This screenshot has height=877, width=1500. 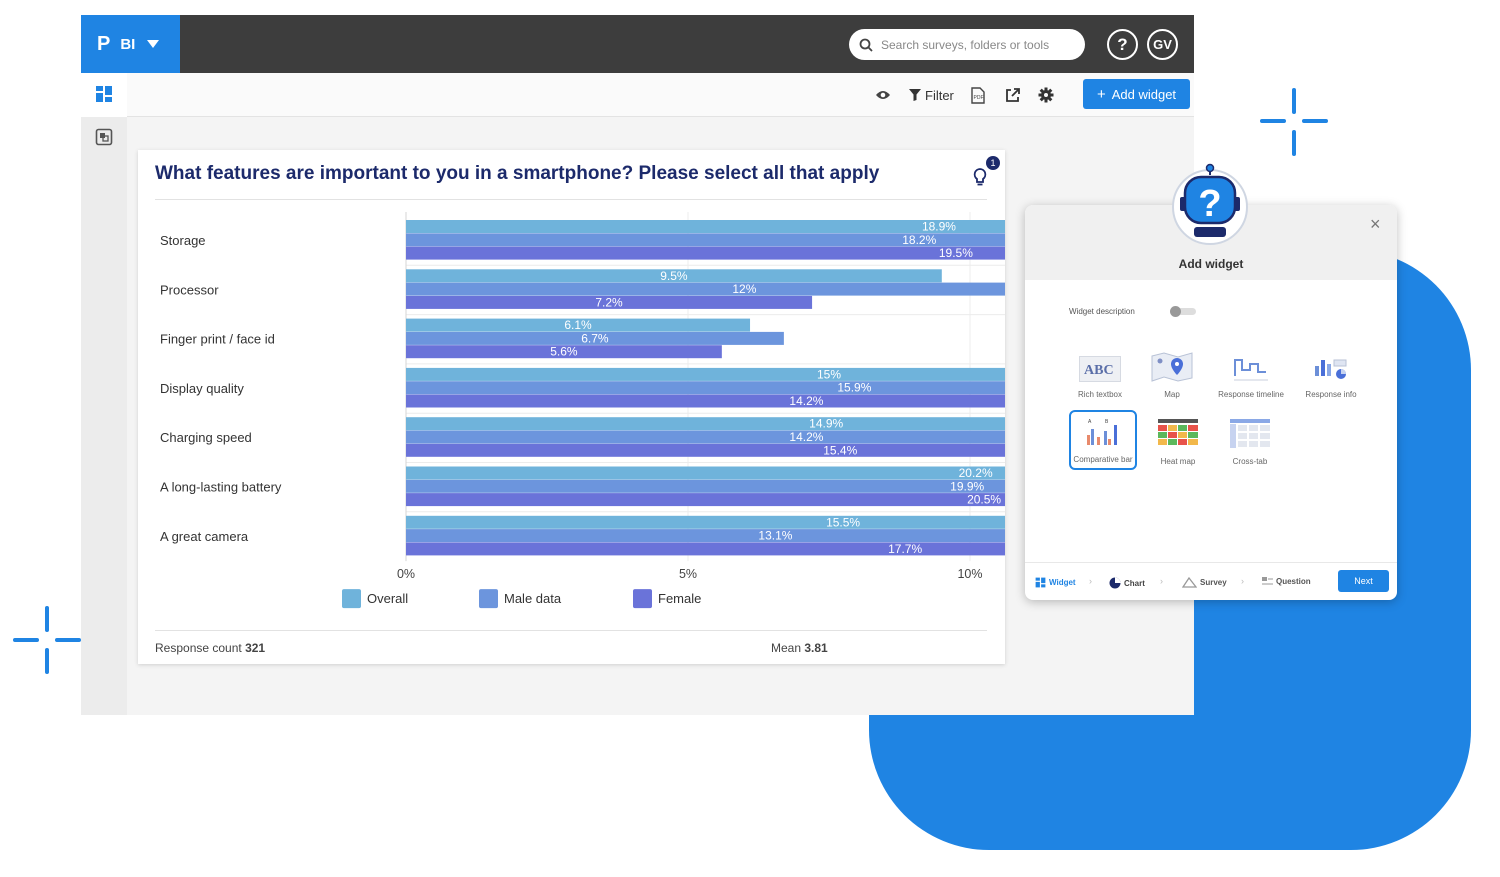 I want to click on comparative-bar-icon: A B, so click(x=1102, y=432).